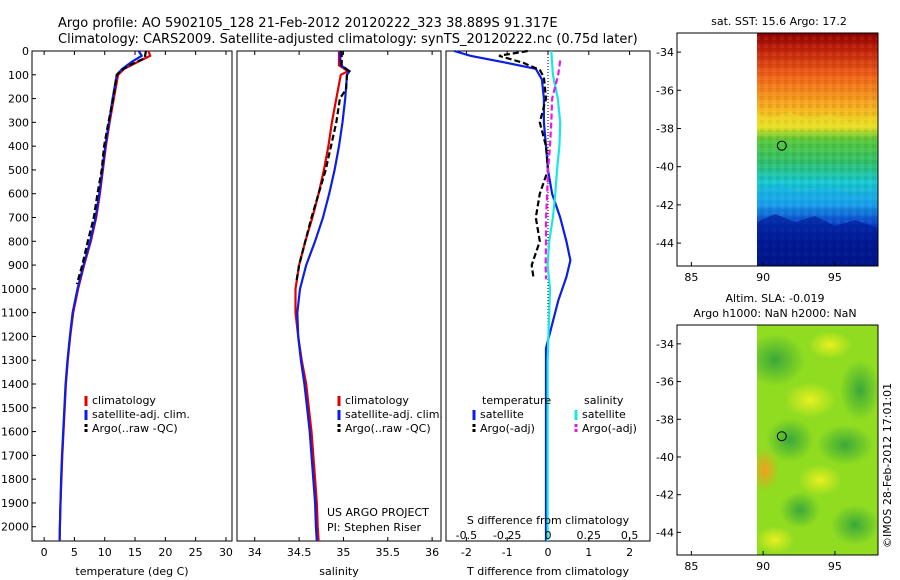 The image size is (900, 580). I want to click on map-x-tick-label: 95, so click(835, 566).